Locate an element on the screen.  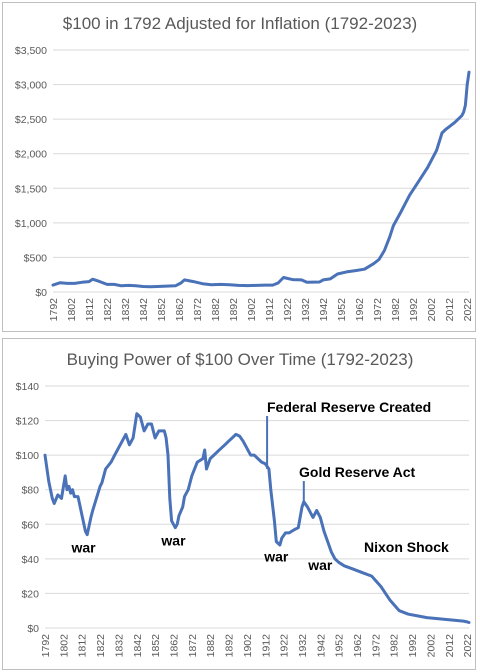
y-tick-label: $1,500 is located at coordinates (31, 189).